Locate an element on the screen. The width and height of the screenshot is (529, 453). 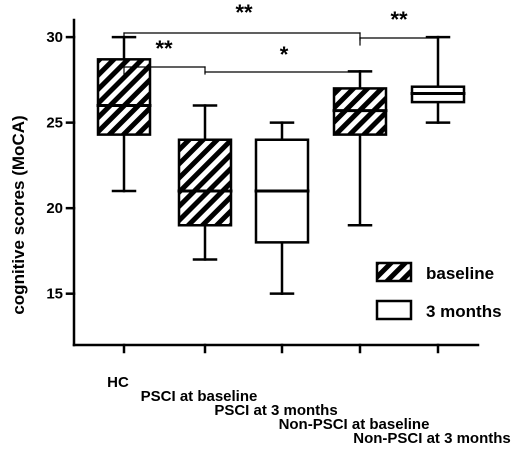
x-tick-label: PSCI at 3 months is located at coordinates (275, 410).